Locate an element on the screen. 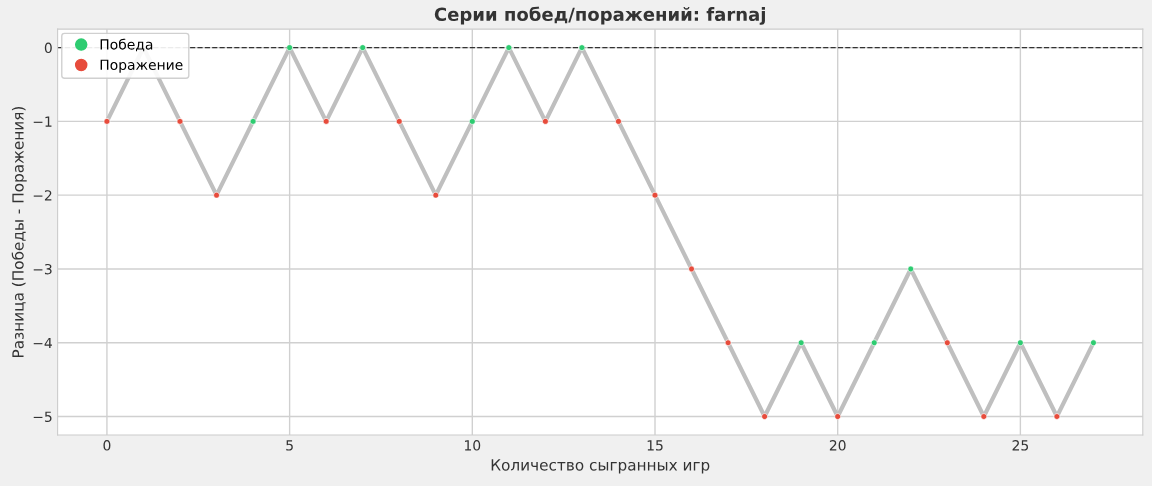 The image size is (1152, 486). y-tick-label: −4 is located at coordinates (42, 343).